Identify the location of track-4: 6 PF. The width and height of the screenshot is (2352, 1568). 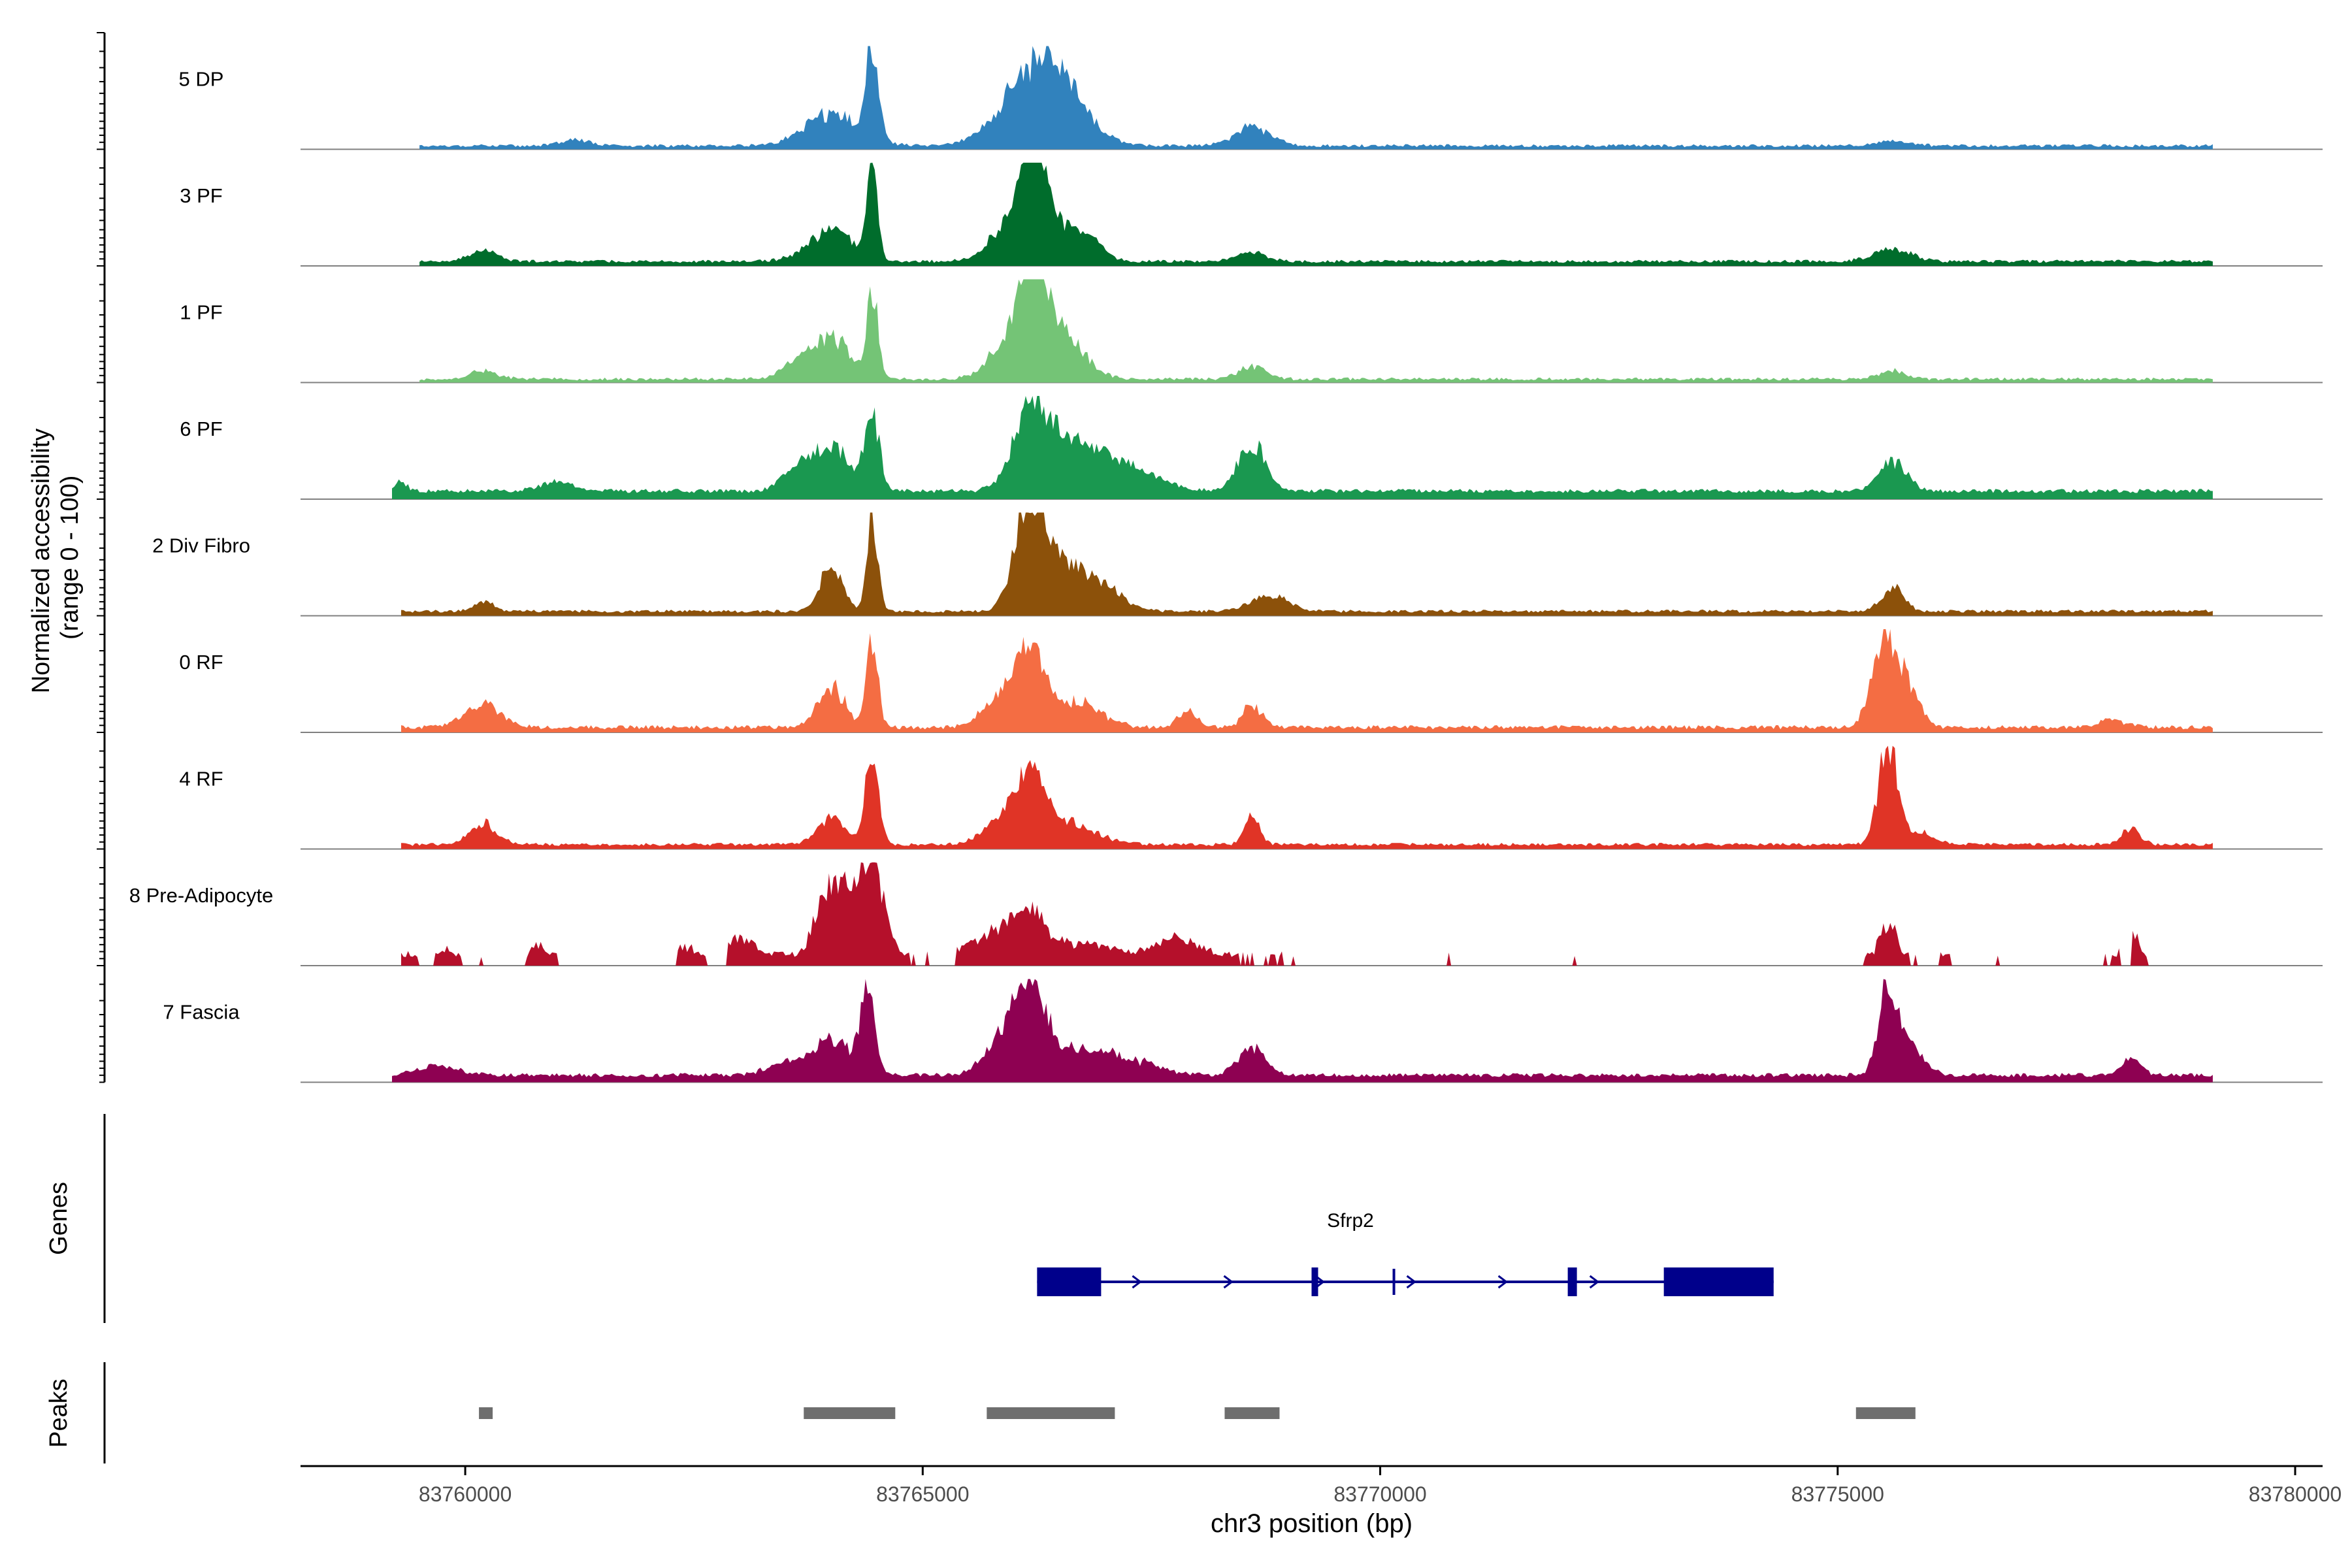
(1251, 448).